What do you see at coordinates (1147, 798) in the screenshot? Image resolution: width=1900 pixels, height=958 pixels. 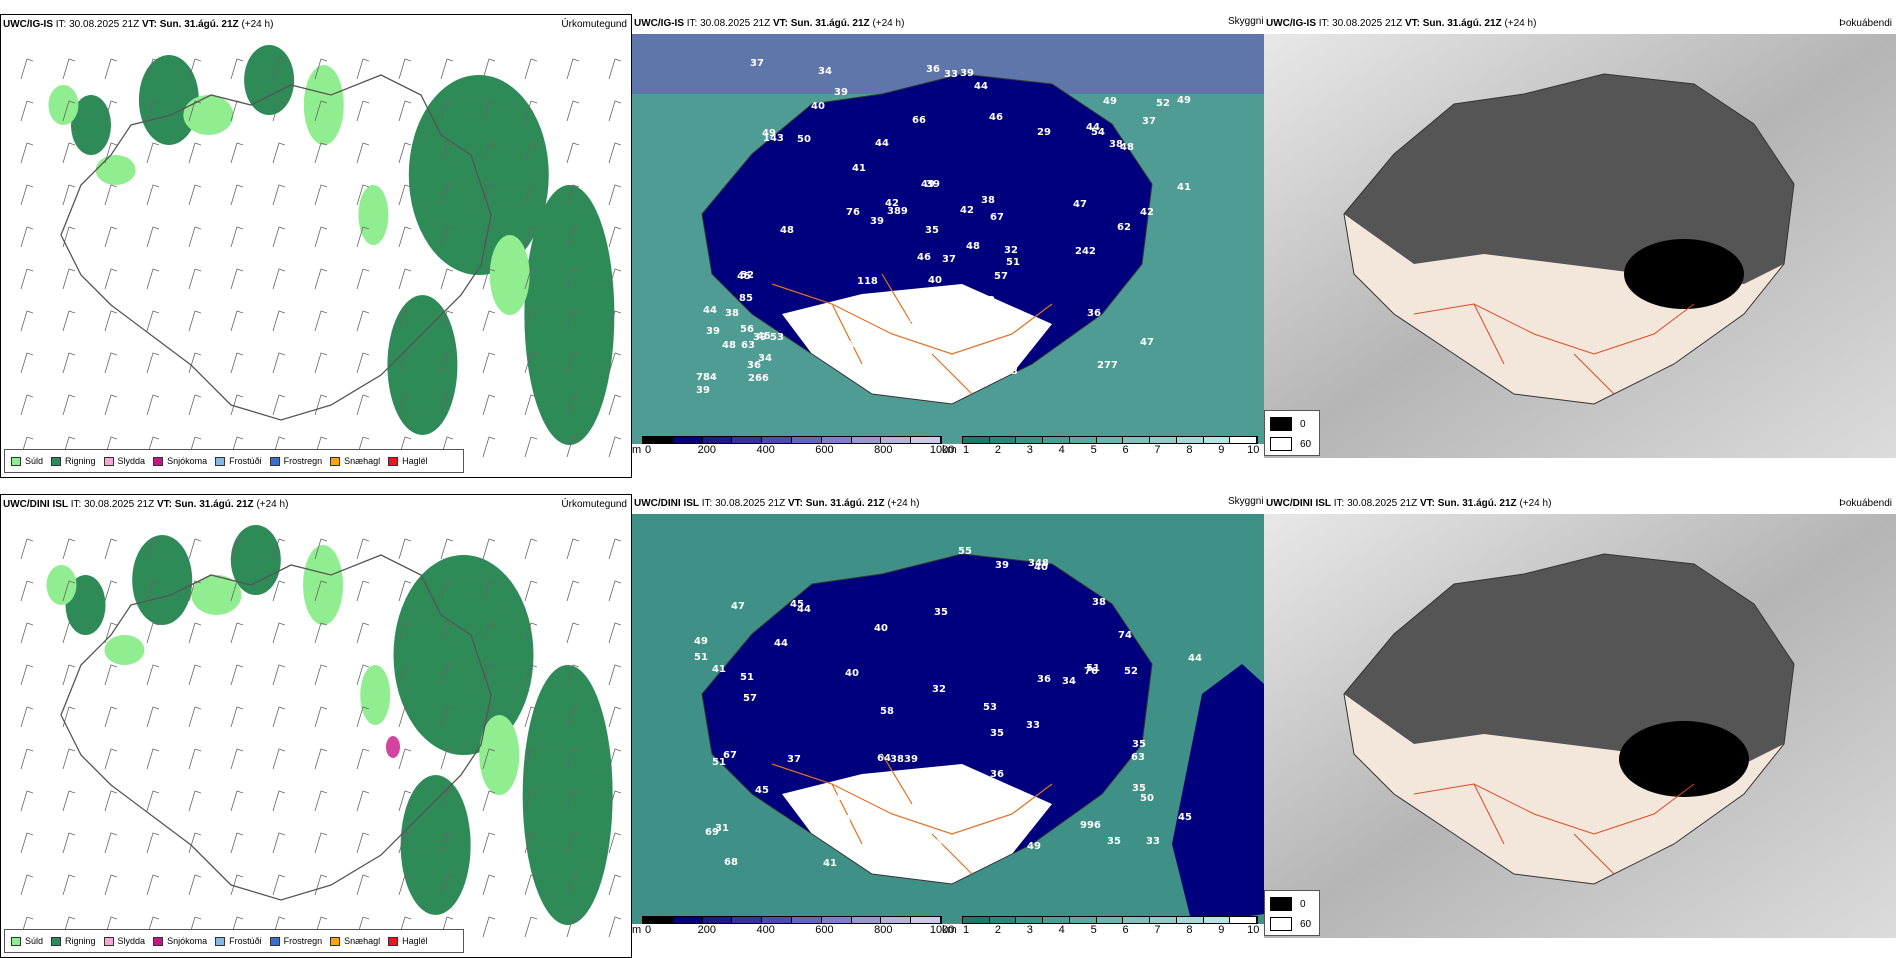 I see `ceiling-value: 50` at bounding box center [1147, 798].